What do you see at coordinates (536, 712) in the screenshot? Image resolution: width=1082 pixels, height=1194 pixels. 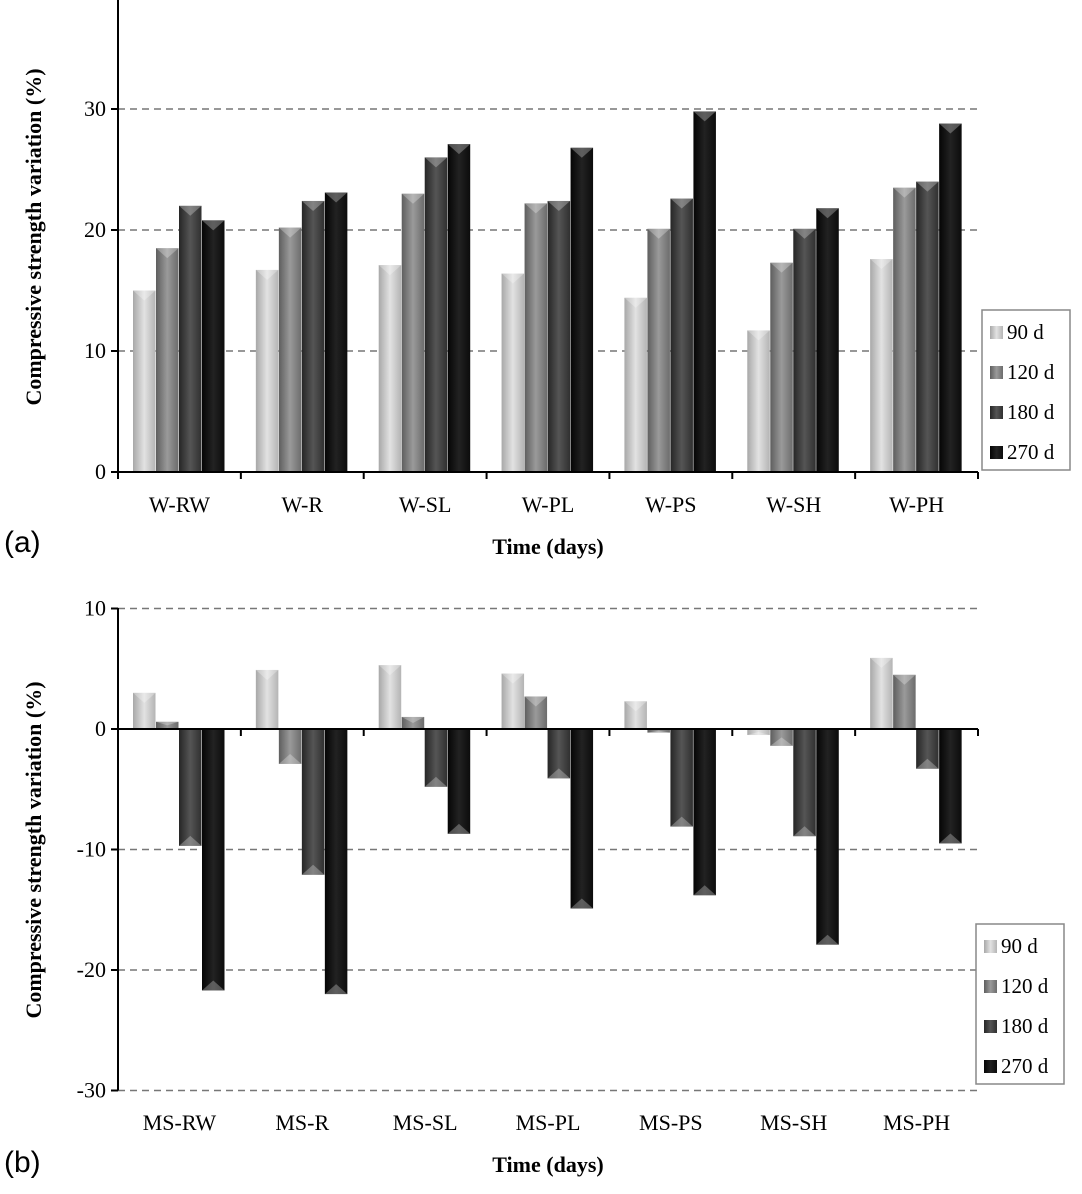 I see `bar-120d-MS-PL` at bounding box center [536, 712].